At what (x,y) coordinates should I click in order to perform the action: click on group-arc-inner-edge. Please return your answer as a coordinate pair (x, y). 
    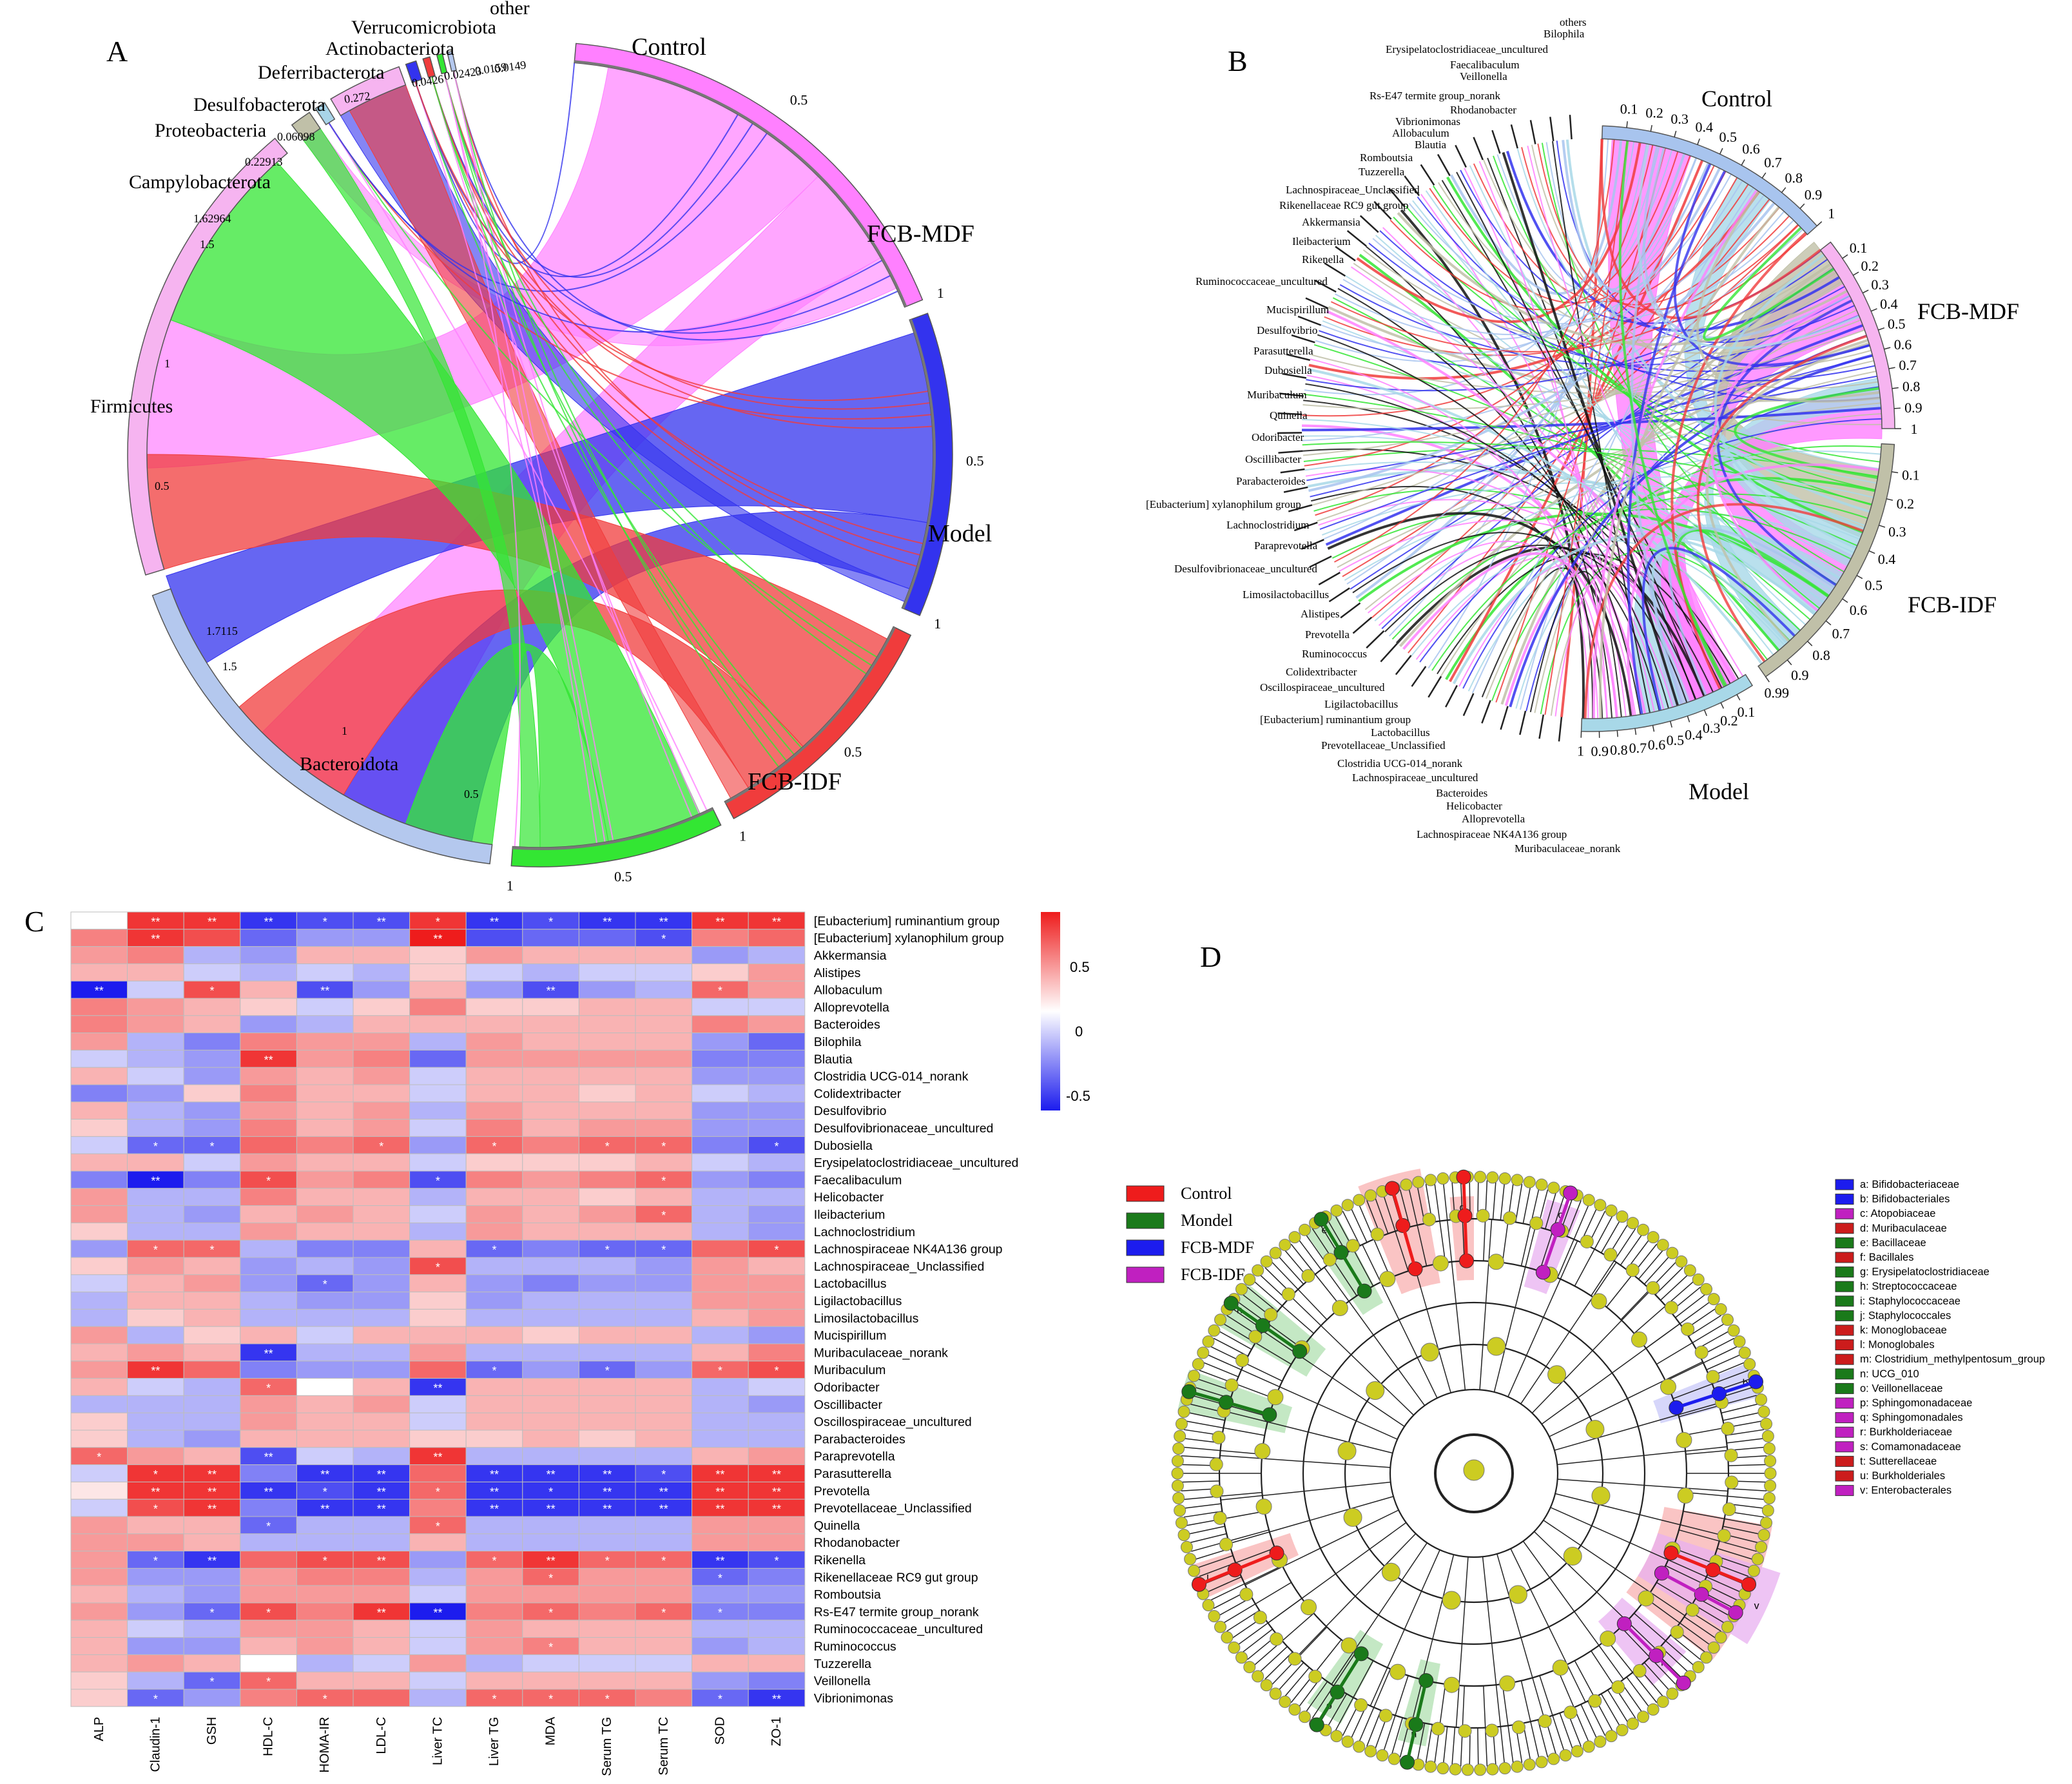
    Looking at the image, I should click on (613, 829).